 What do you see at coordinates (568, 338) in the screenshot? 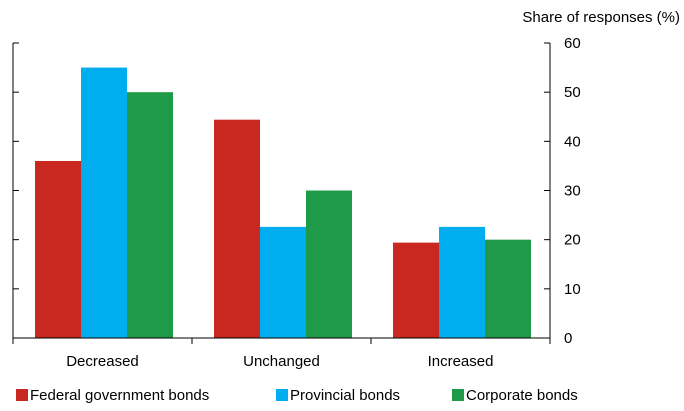
I see `y-tick-label: 0` at bounding box center [568, 338].